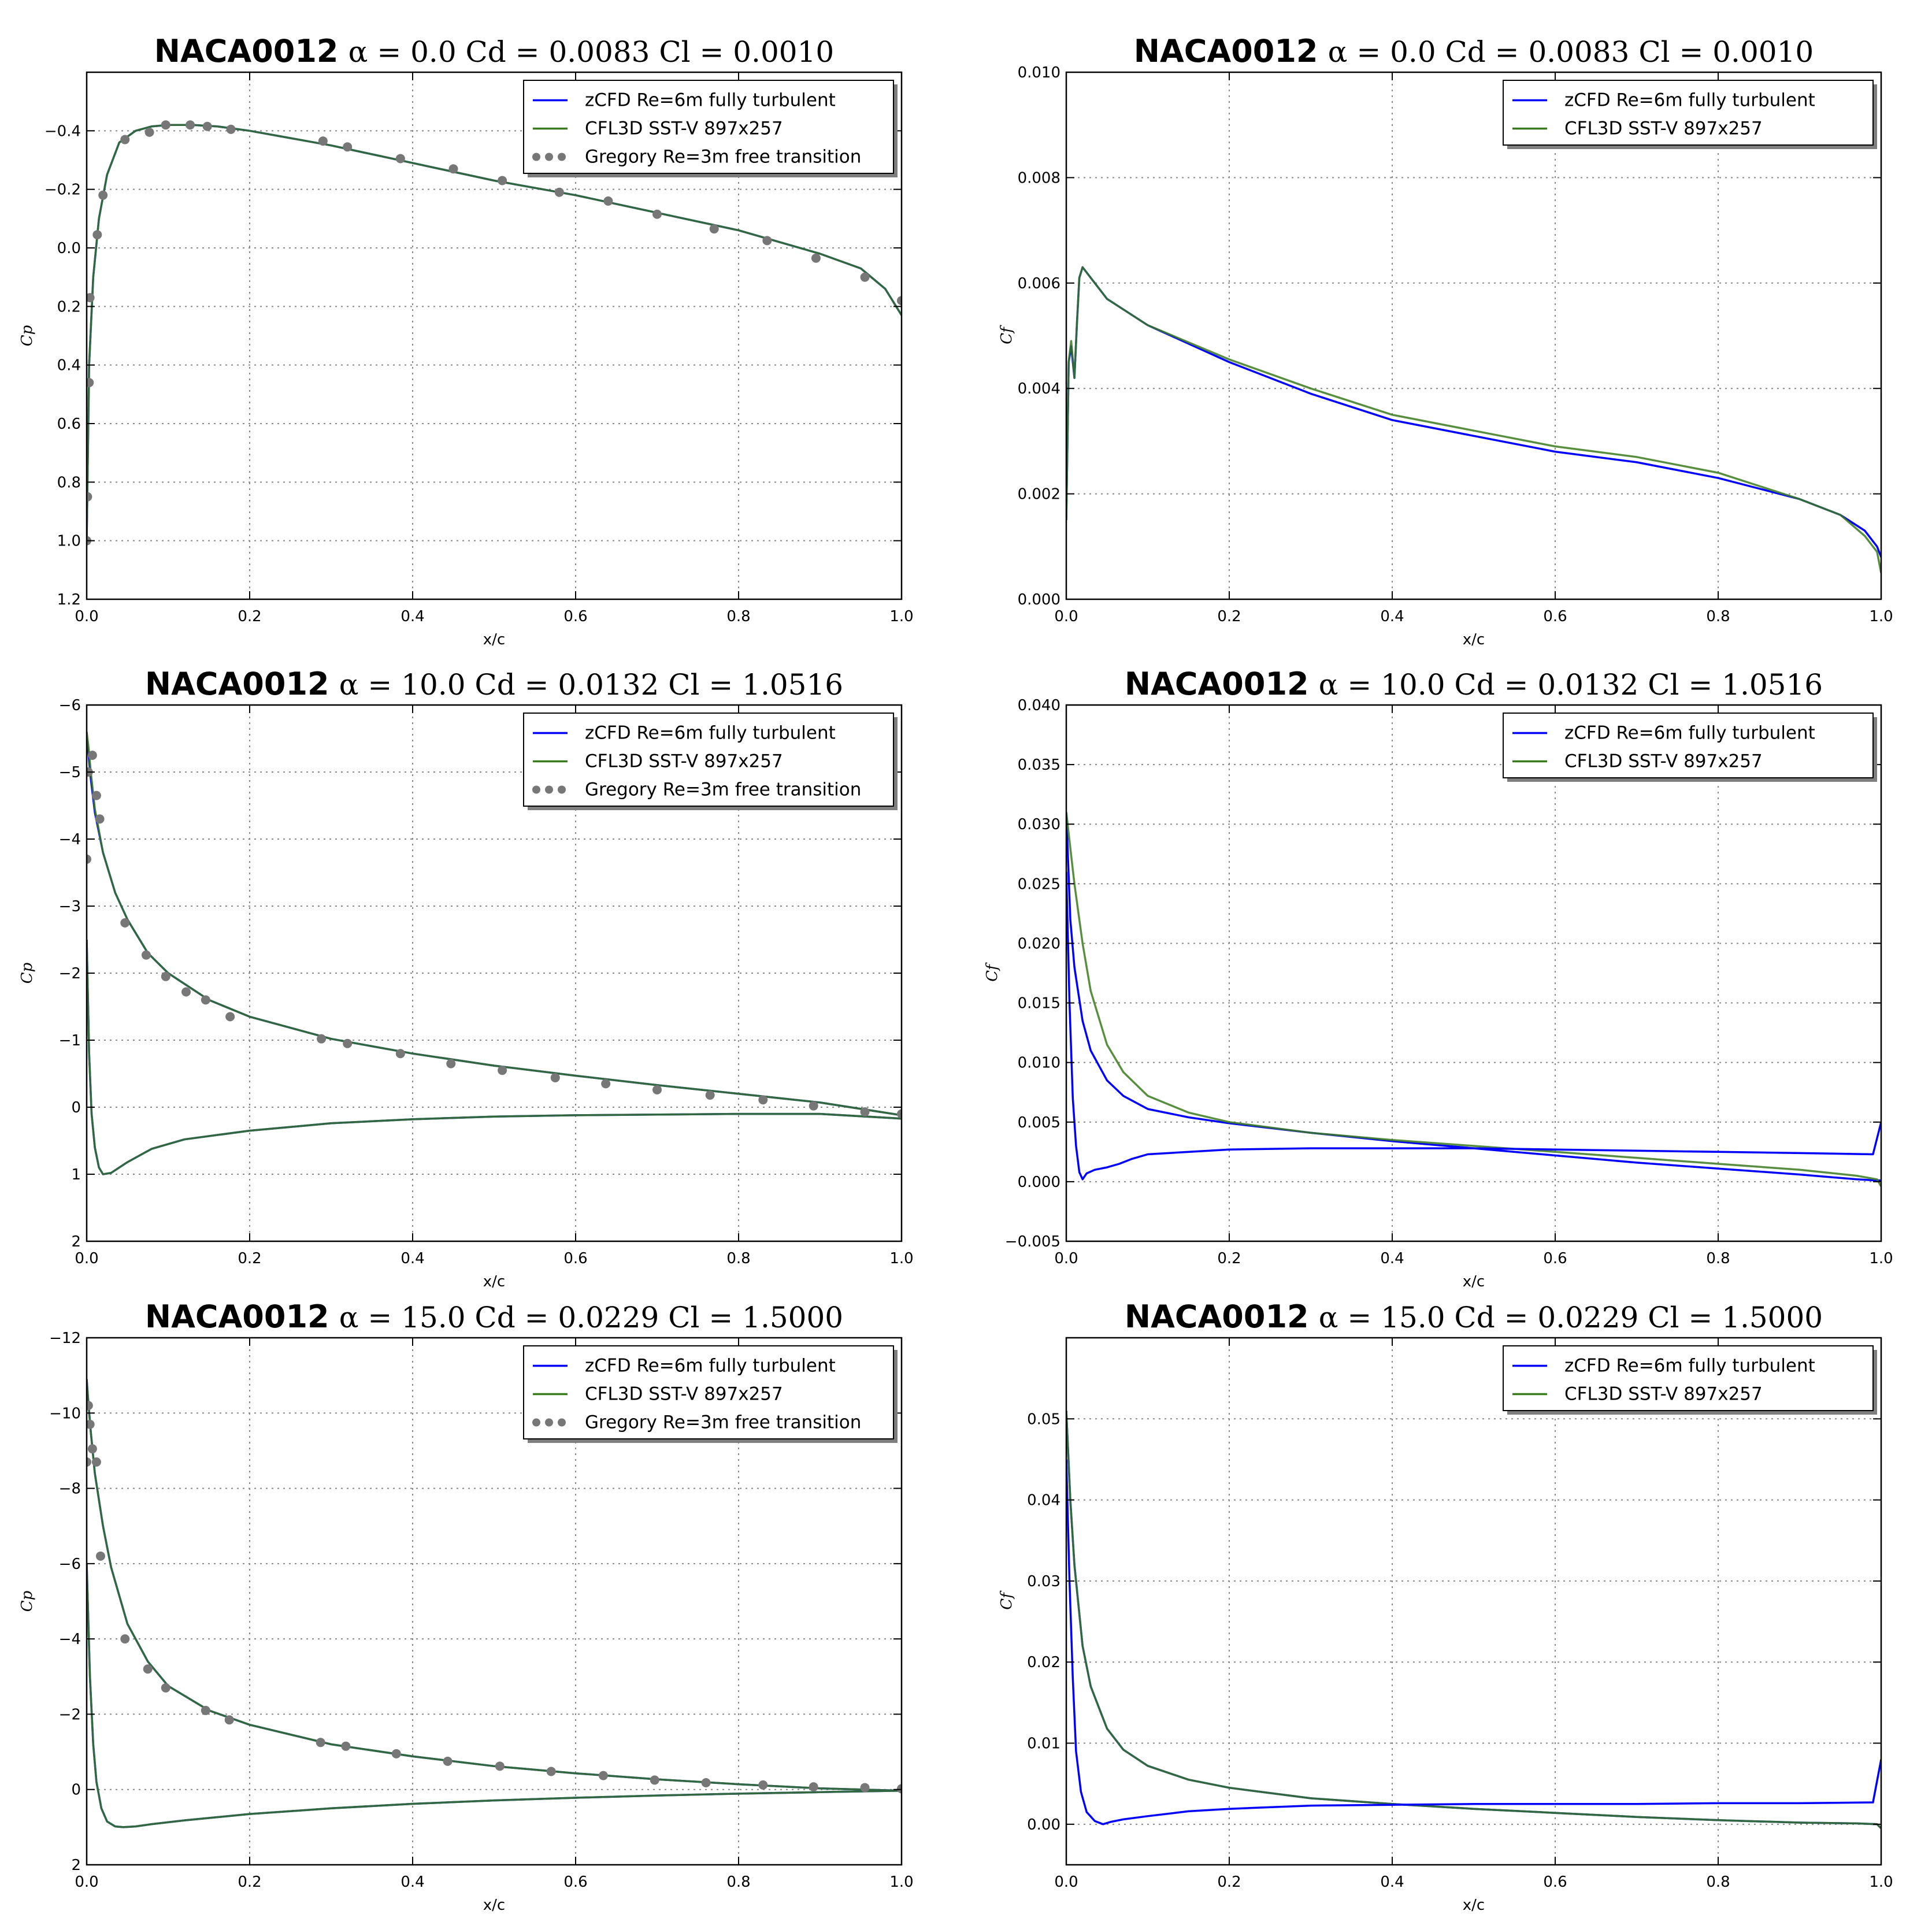  Describe the element at coordinates (70, 973) in the screenshot. I see `y-tick-label: −2` at that location.